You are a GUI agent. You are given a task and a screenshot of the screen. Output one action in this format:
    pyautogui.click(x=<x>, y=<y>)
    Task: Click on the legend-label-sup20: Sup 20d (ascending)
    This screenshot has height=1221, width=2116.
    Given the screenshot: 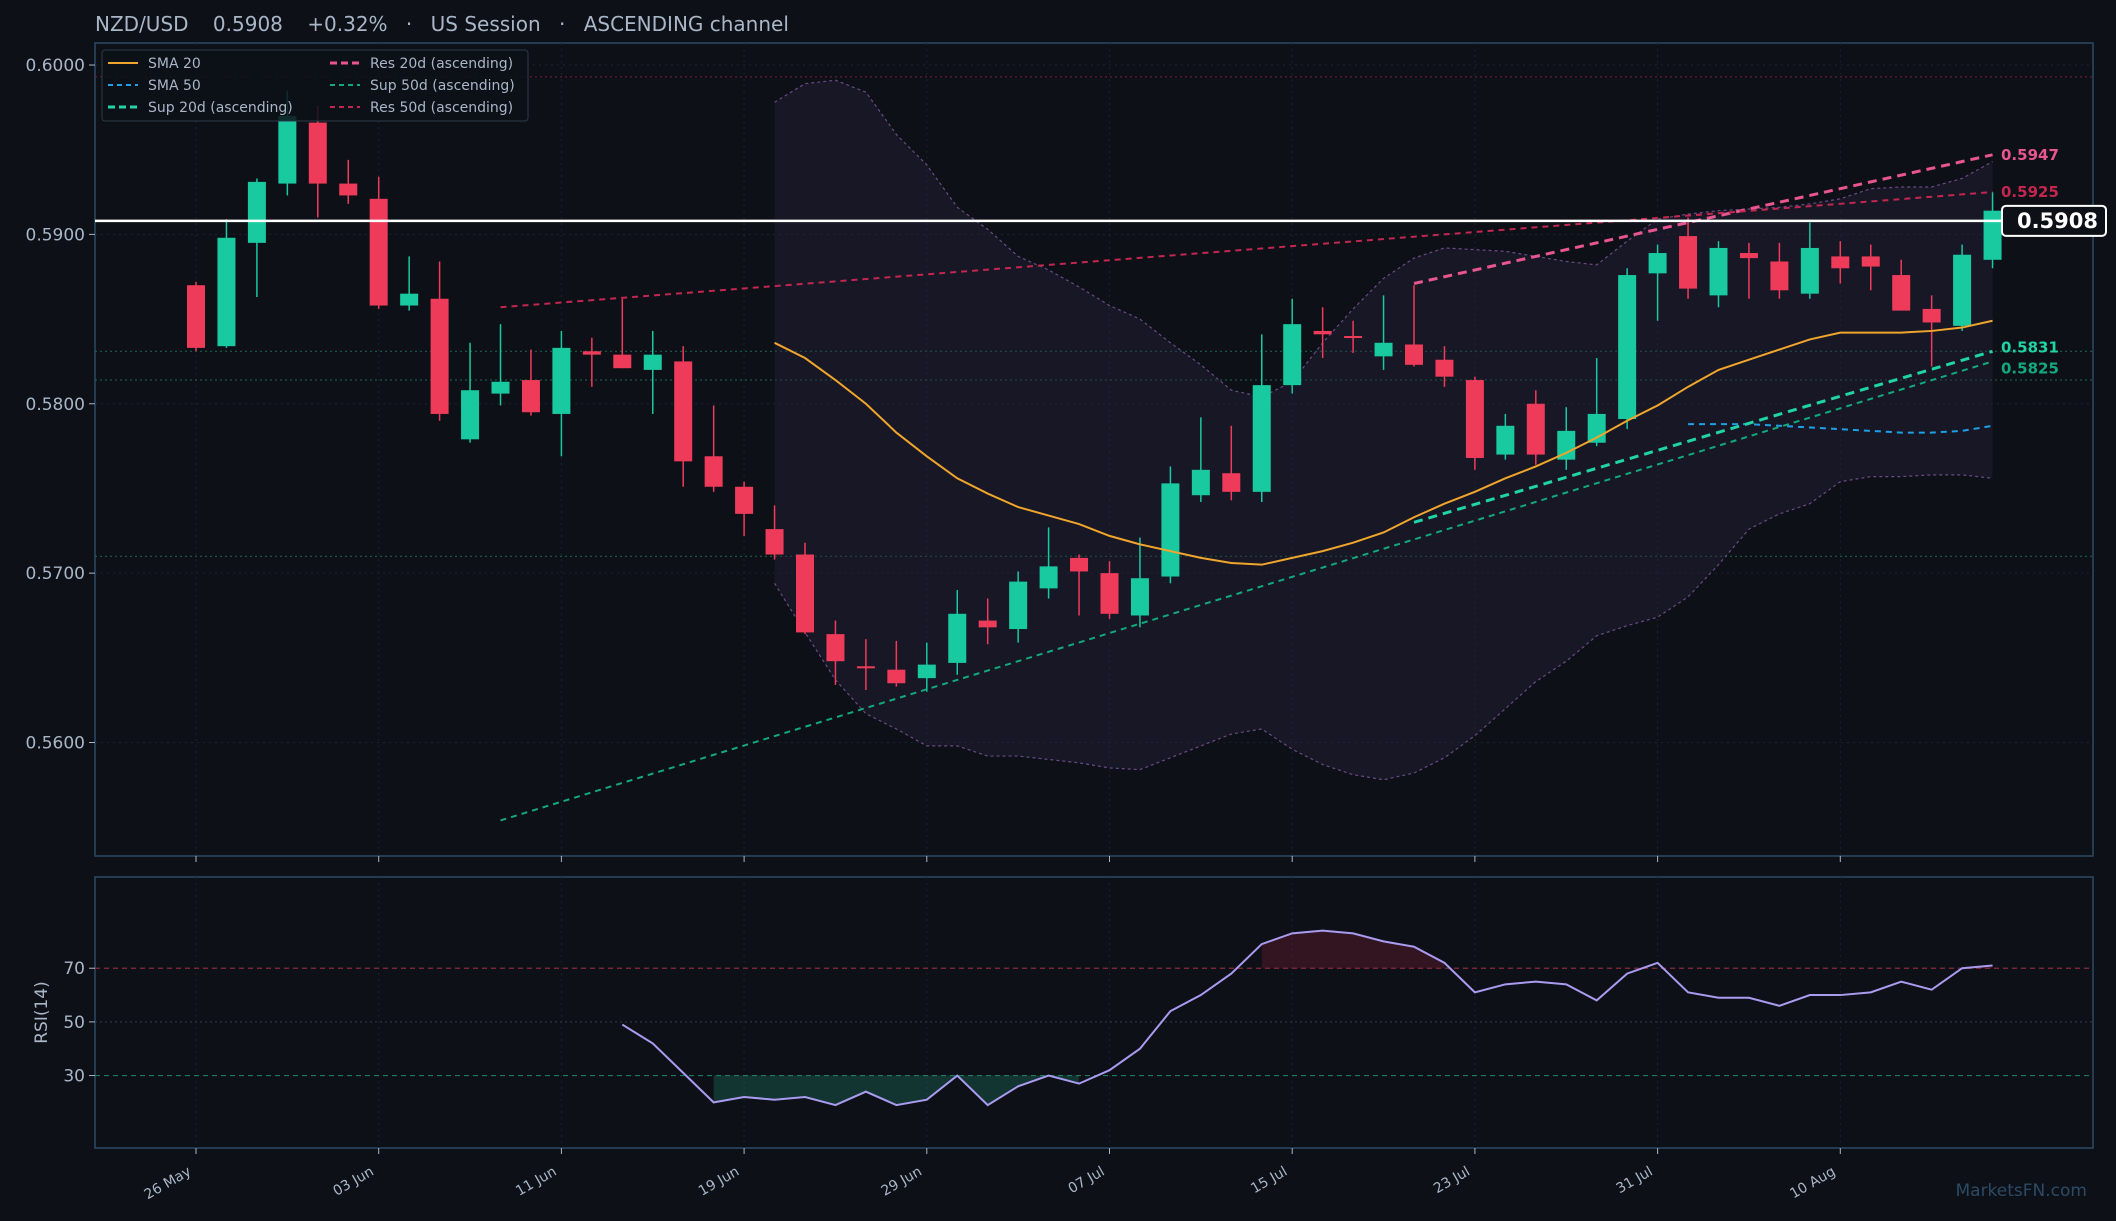 What is the action you would take?
    pyautogui.click(x=220, y=108)
    